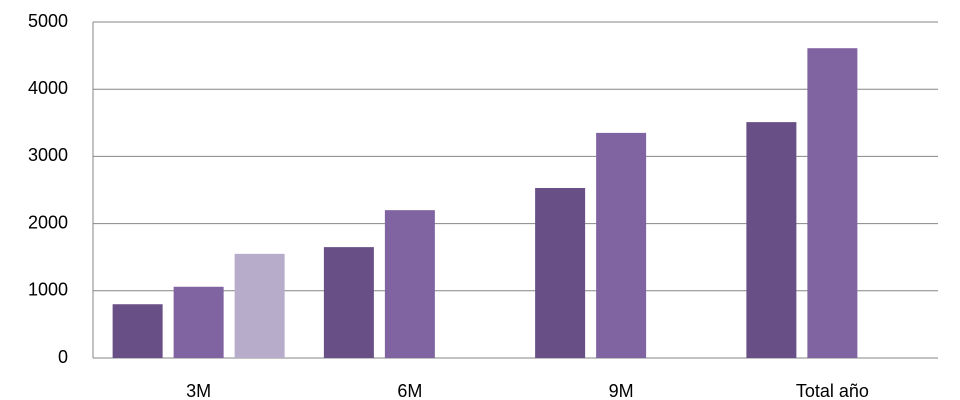  I want to click on x-tick-label: 3M, so click(198, 390).